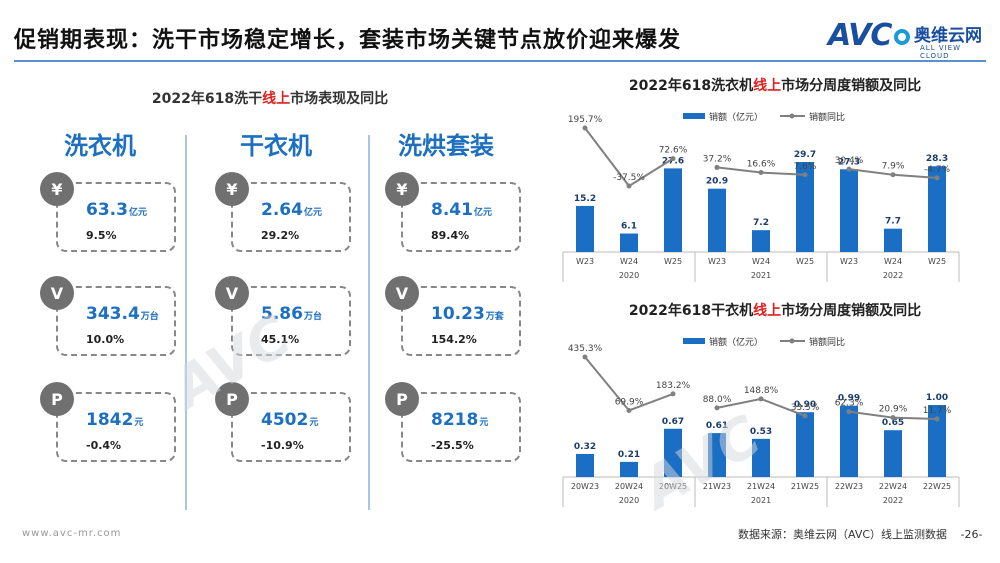  What do you see at coordinates (851, 85) in the screenshot?
I see `chart-title-part: 市场分周度销额及同比` at bounding box center [851, 85].